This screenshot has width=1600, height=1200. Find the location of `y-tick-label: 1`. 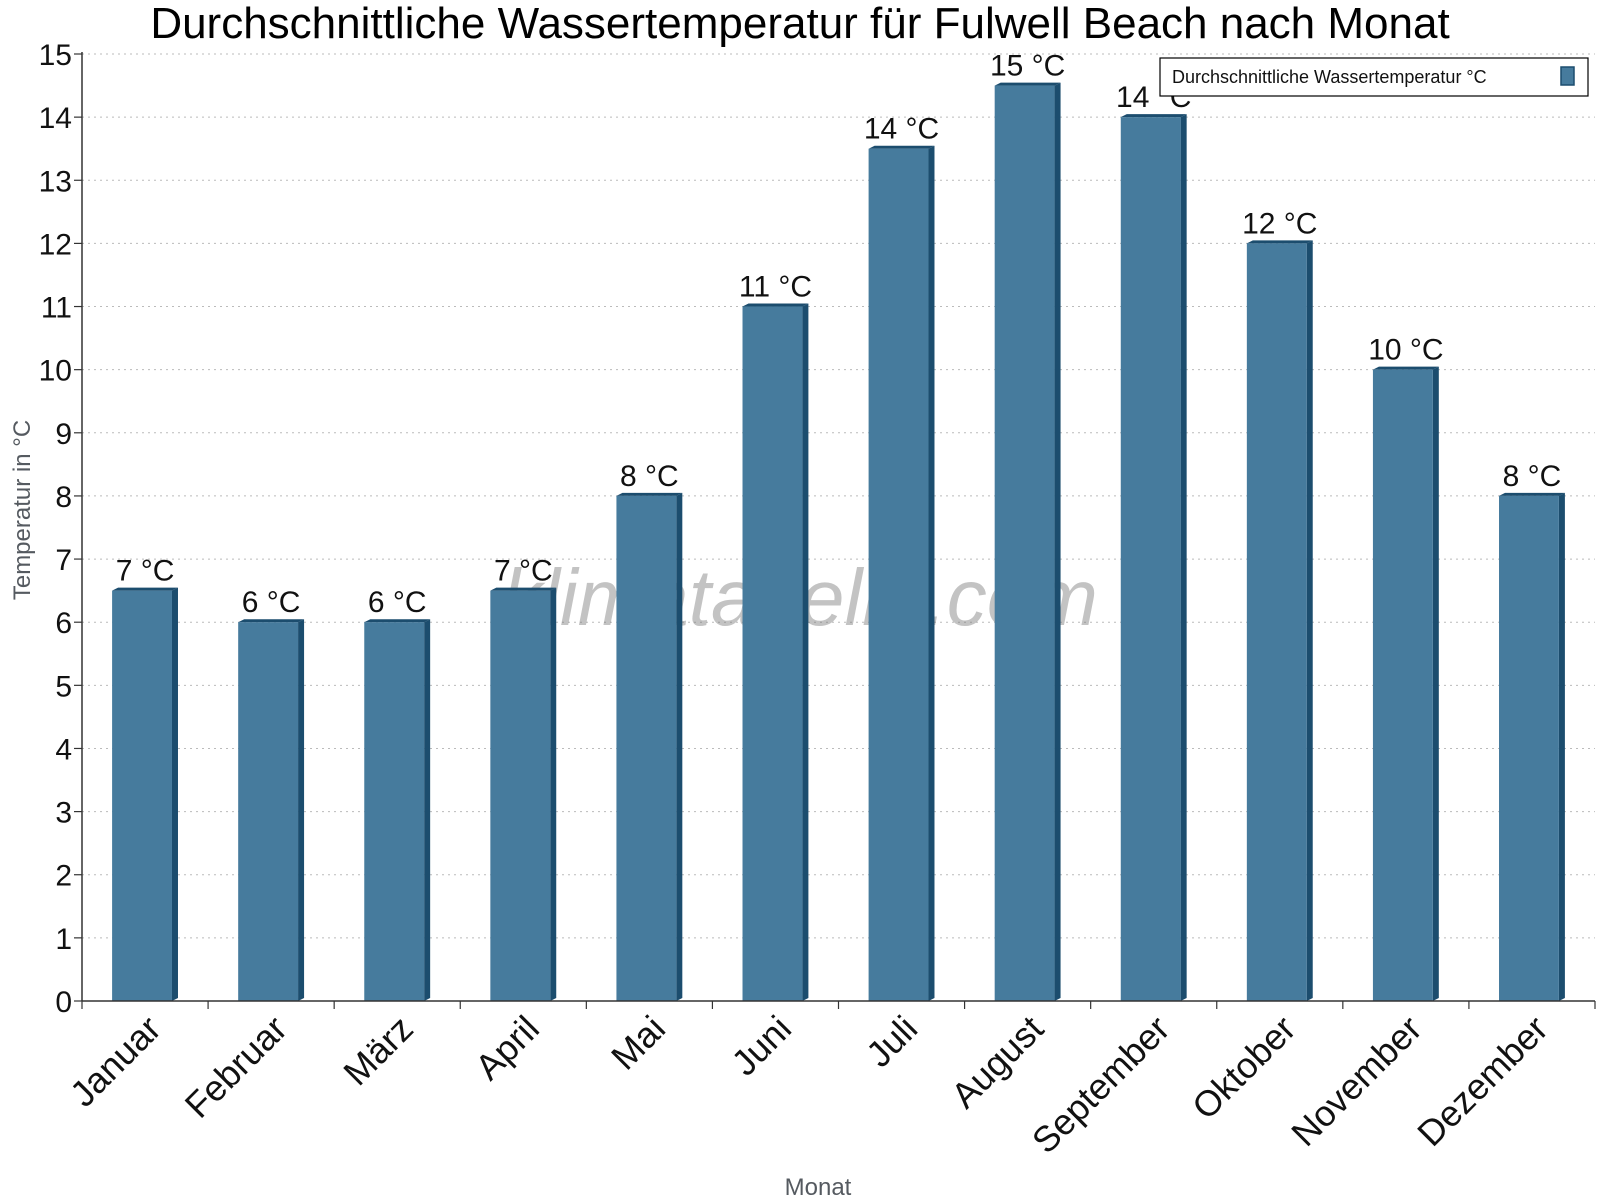

y-tick-label: 1 is located at coordinates (63, 939).